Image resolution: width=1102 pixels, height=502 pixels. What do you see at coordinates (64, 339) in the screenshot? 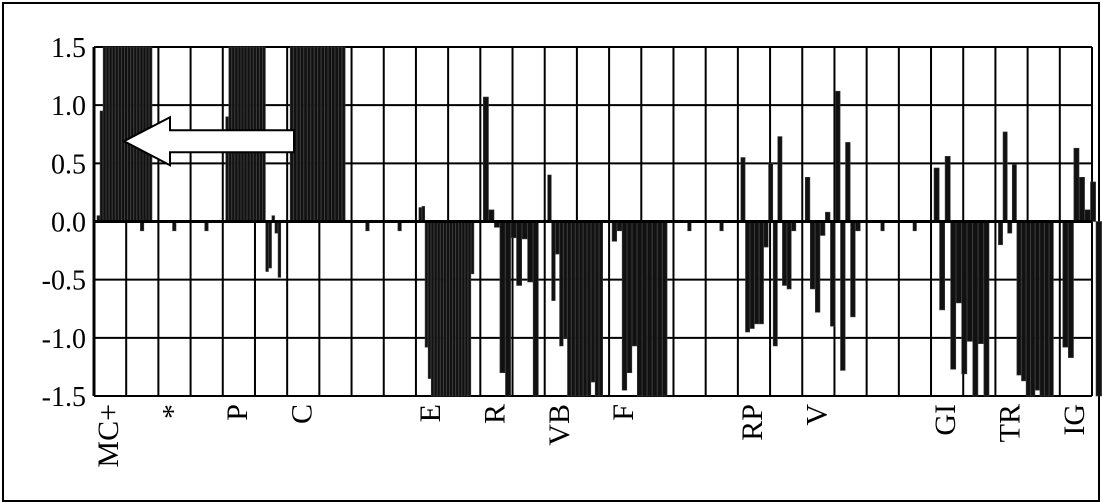
I see `y-tick-label: -1.0` at bounding box center [64, 339].